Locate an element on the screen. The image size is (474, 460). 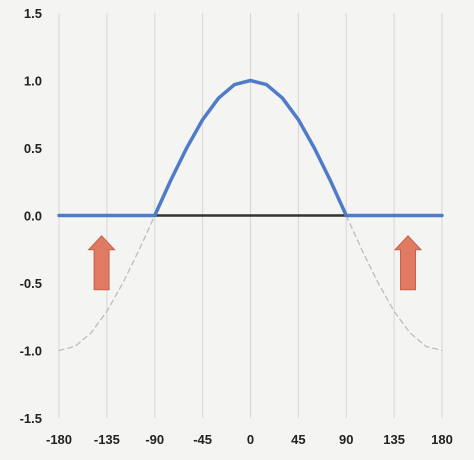
x-tick-label: -45 is located at coordinates (202, 439).